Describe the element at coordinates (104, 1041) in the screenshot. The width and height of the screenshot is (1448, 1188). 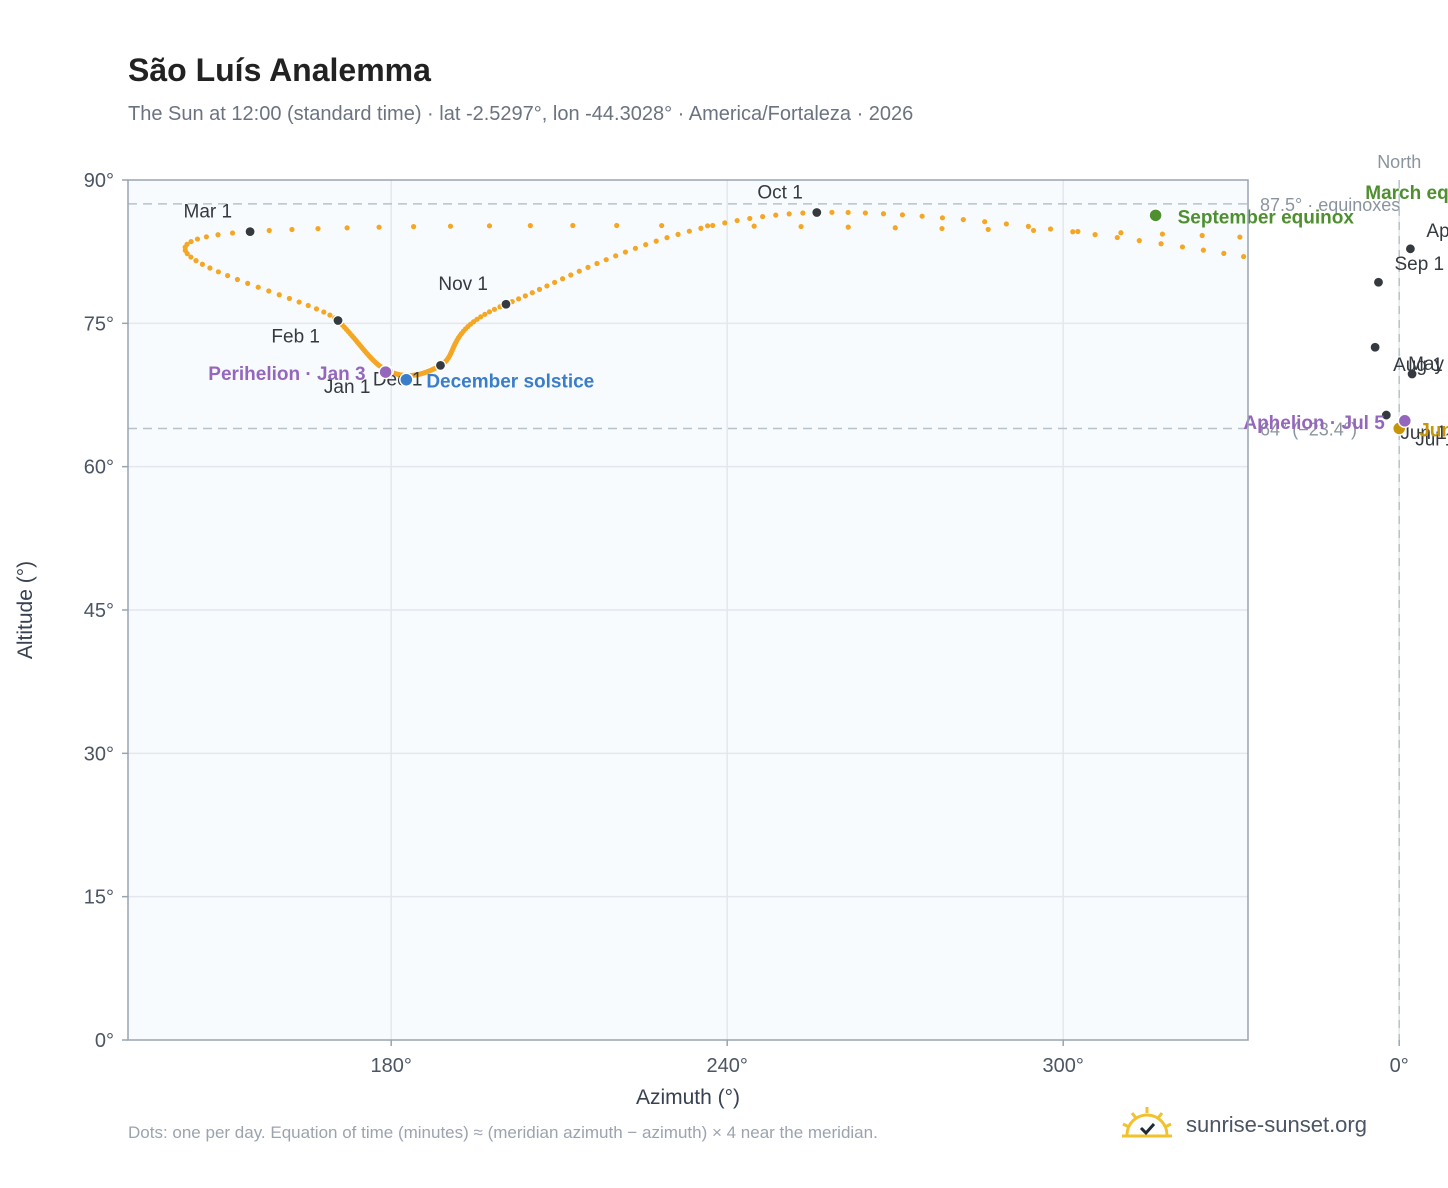
I see `y-tick-label: 0°` at that location.